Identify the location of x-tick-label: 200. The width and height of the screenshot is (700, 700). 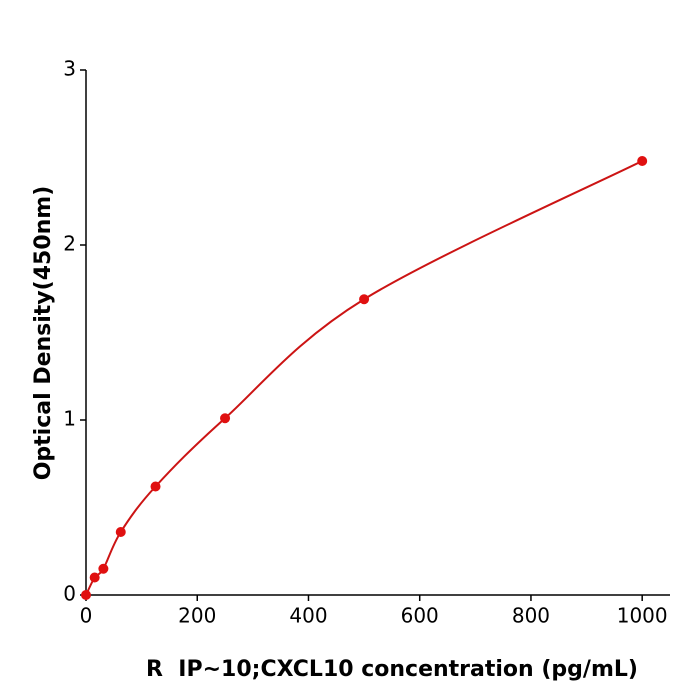
(197, 616).